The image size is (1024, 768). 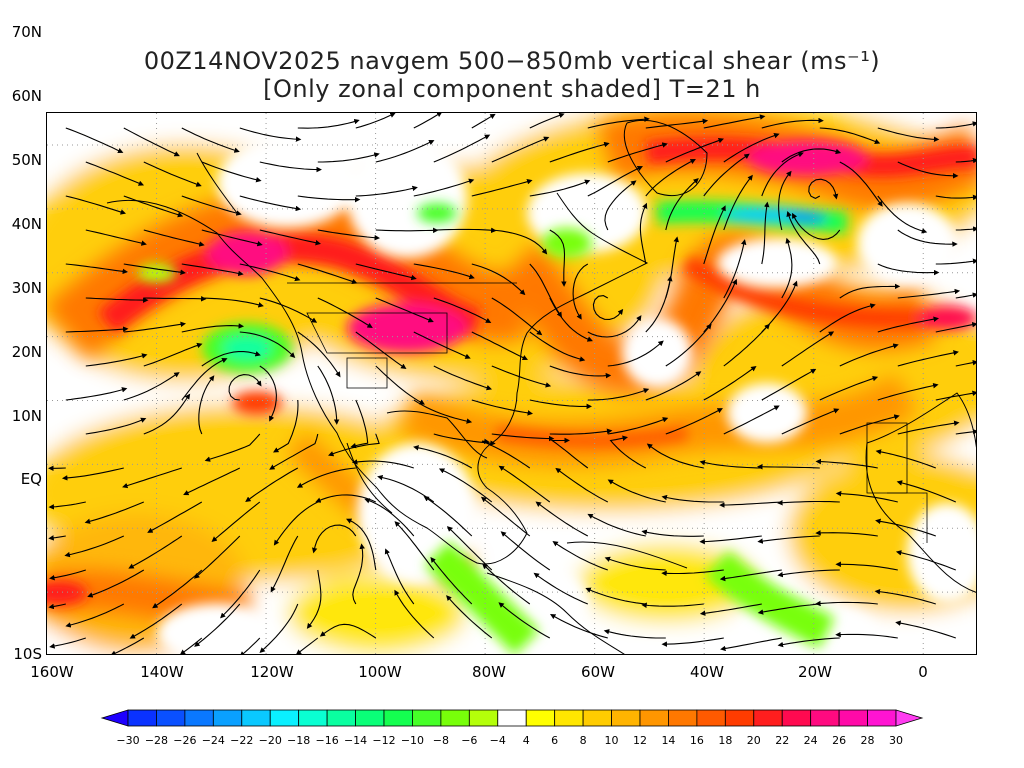 I want to click on colorbar-tick-label: −28, so click(x=156, y=740).